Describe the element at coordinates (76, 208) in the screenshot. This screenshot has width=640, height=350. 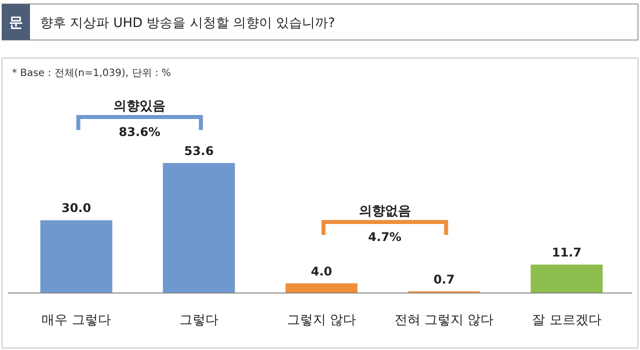
I see `data-label: 30.0` at that location.